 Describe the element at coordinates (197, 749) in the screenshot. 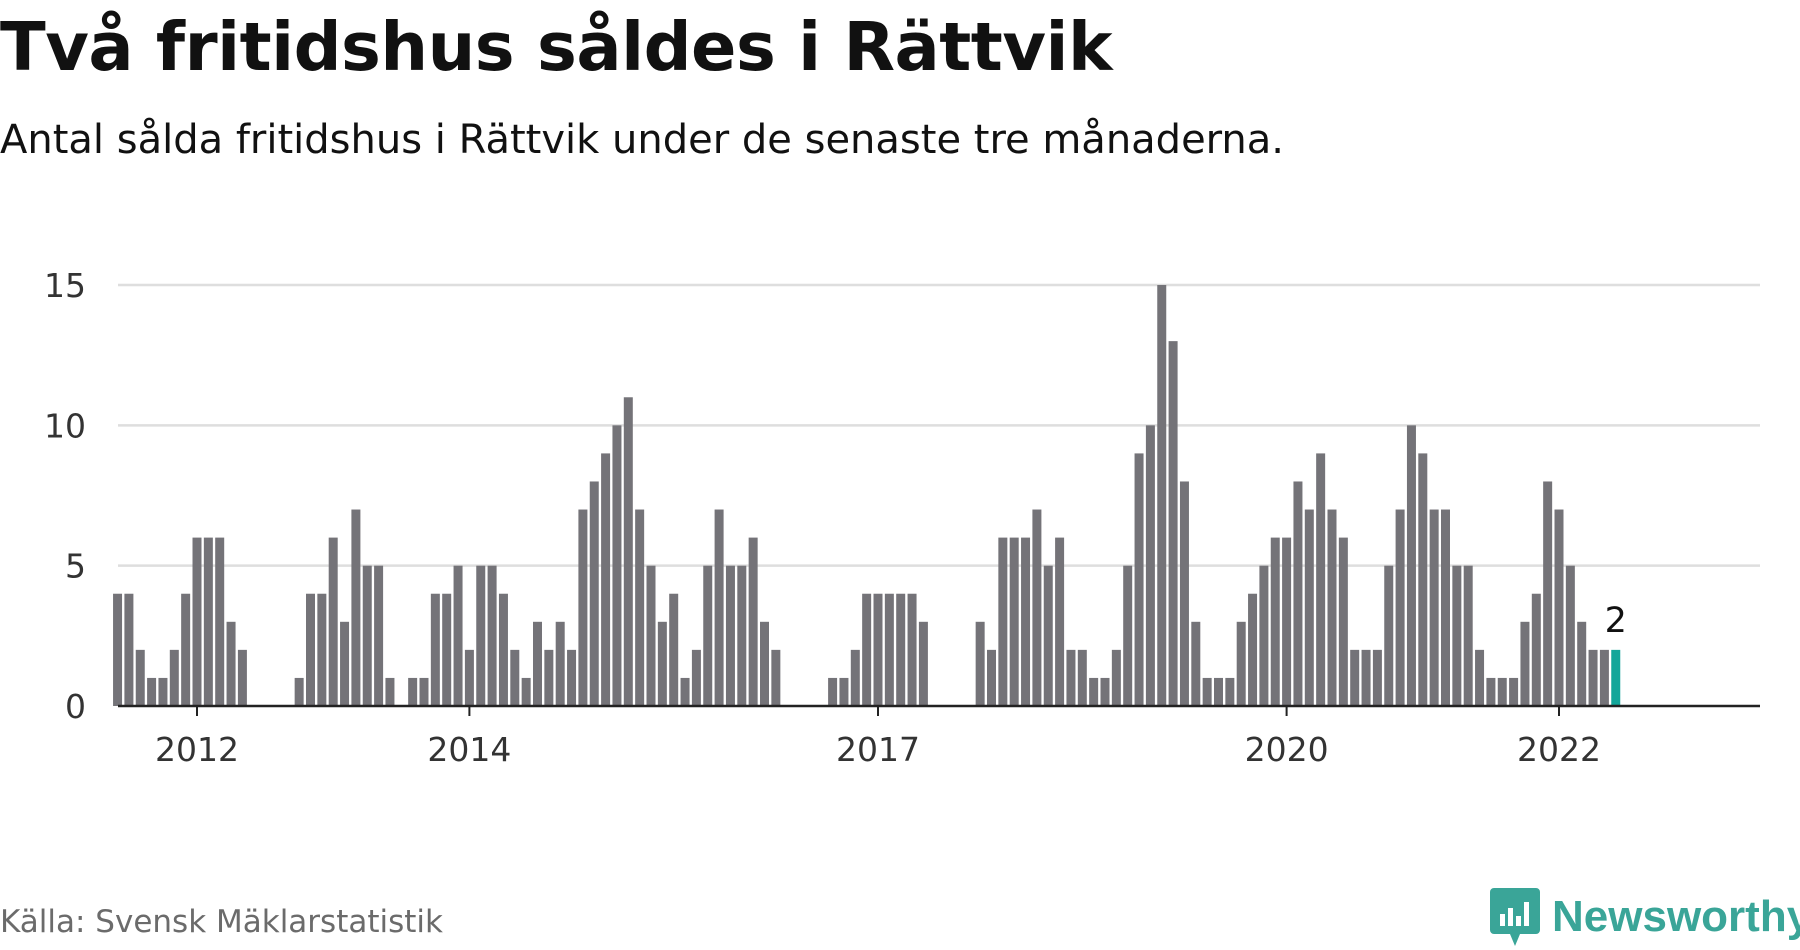

I see `x-tick-label: 2012` at that location.